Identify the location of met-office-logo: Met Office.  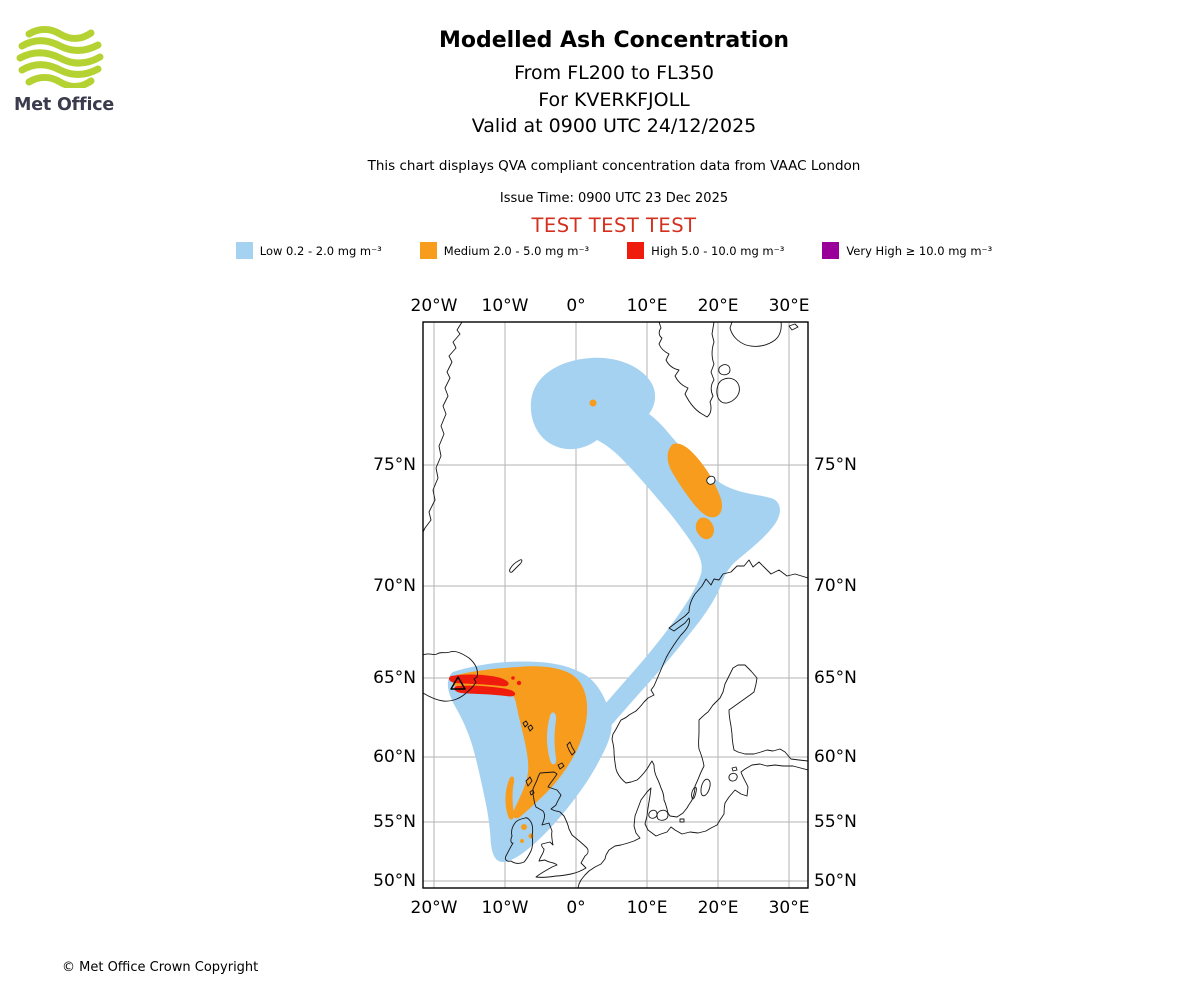
(74, 70).